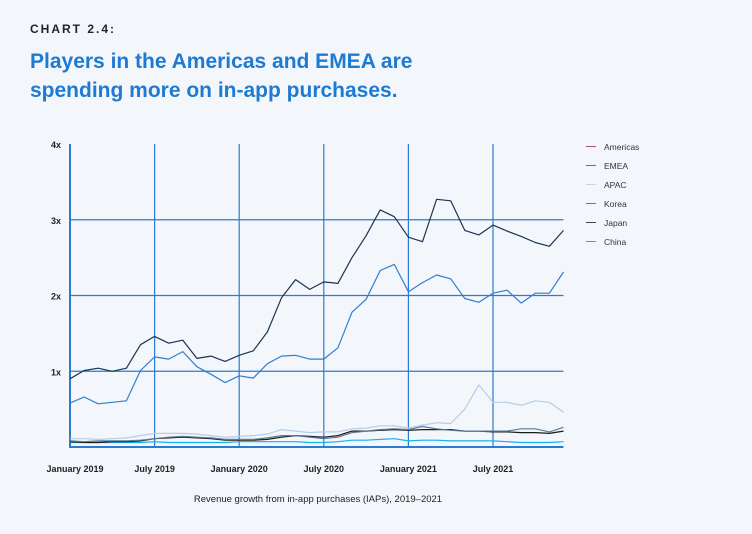  What do you see at coordinates (74, 469) in the screenshot?
I see `x-tick-label: January 2019` at bounding box center [74, 469].